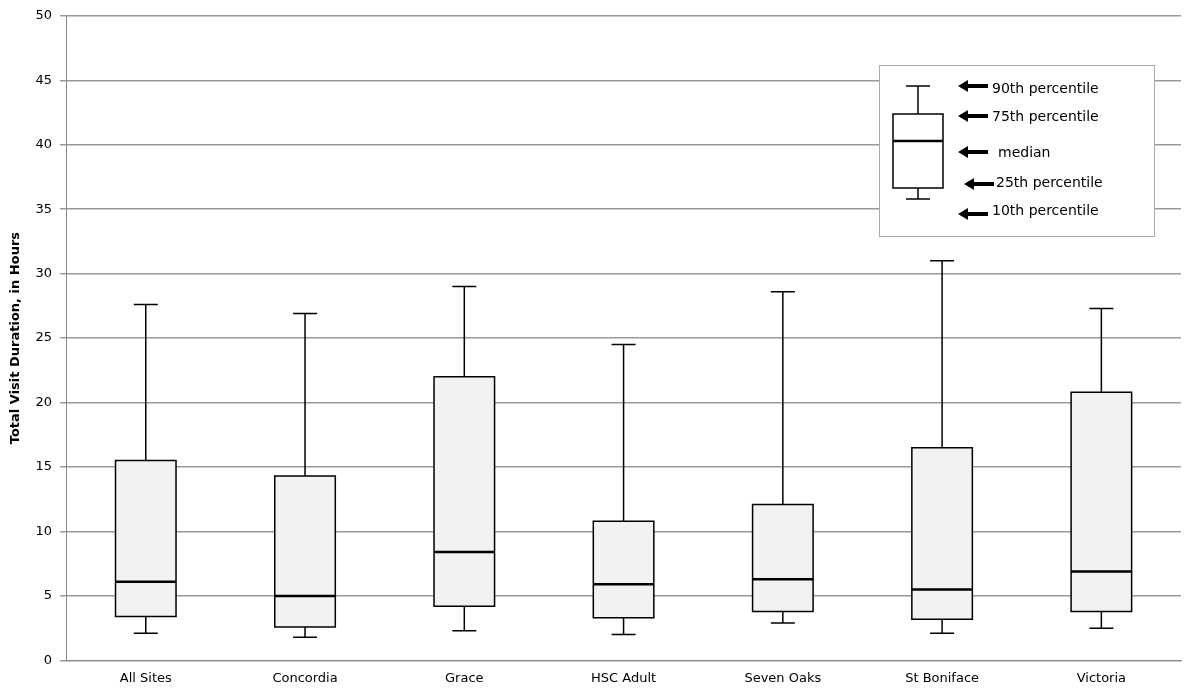 The image size is (1193, 696). I want to click on x-tick-label: All Sites, so click(145, 677).